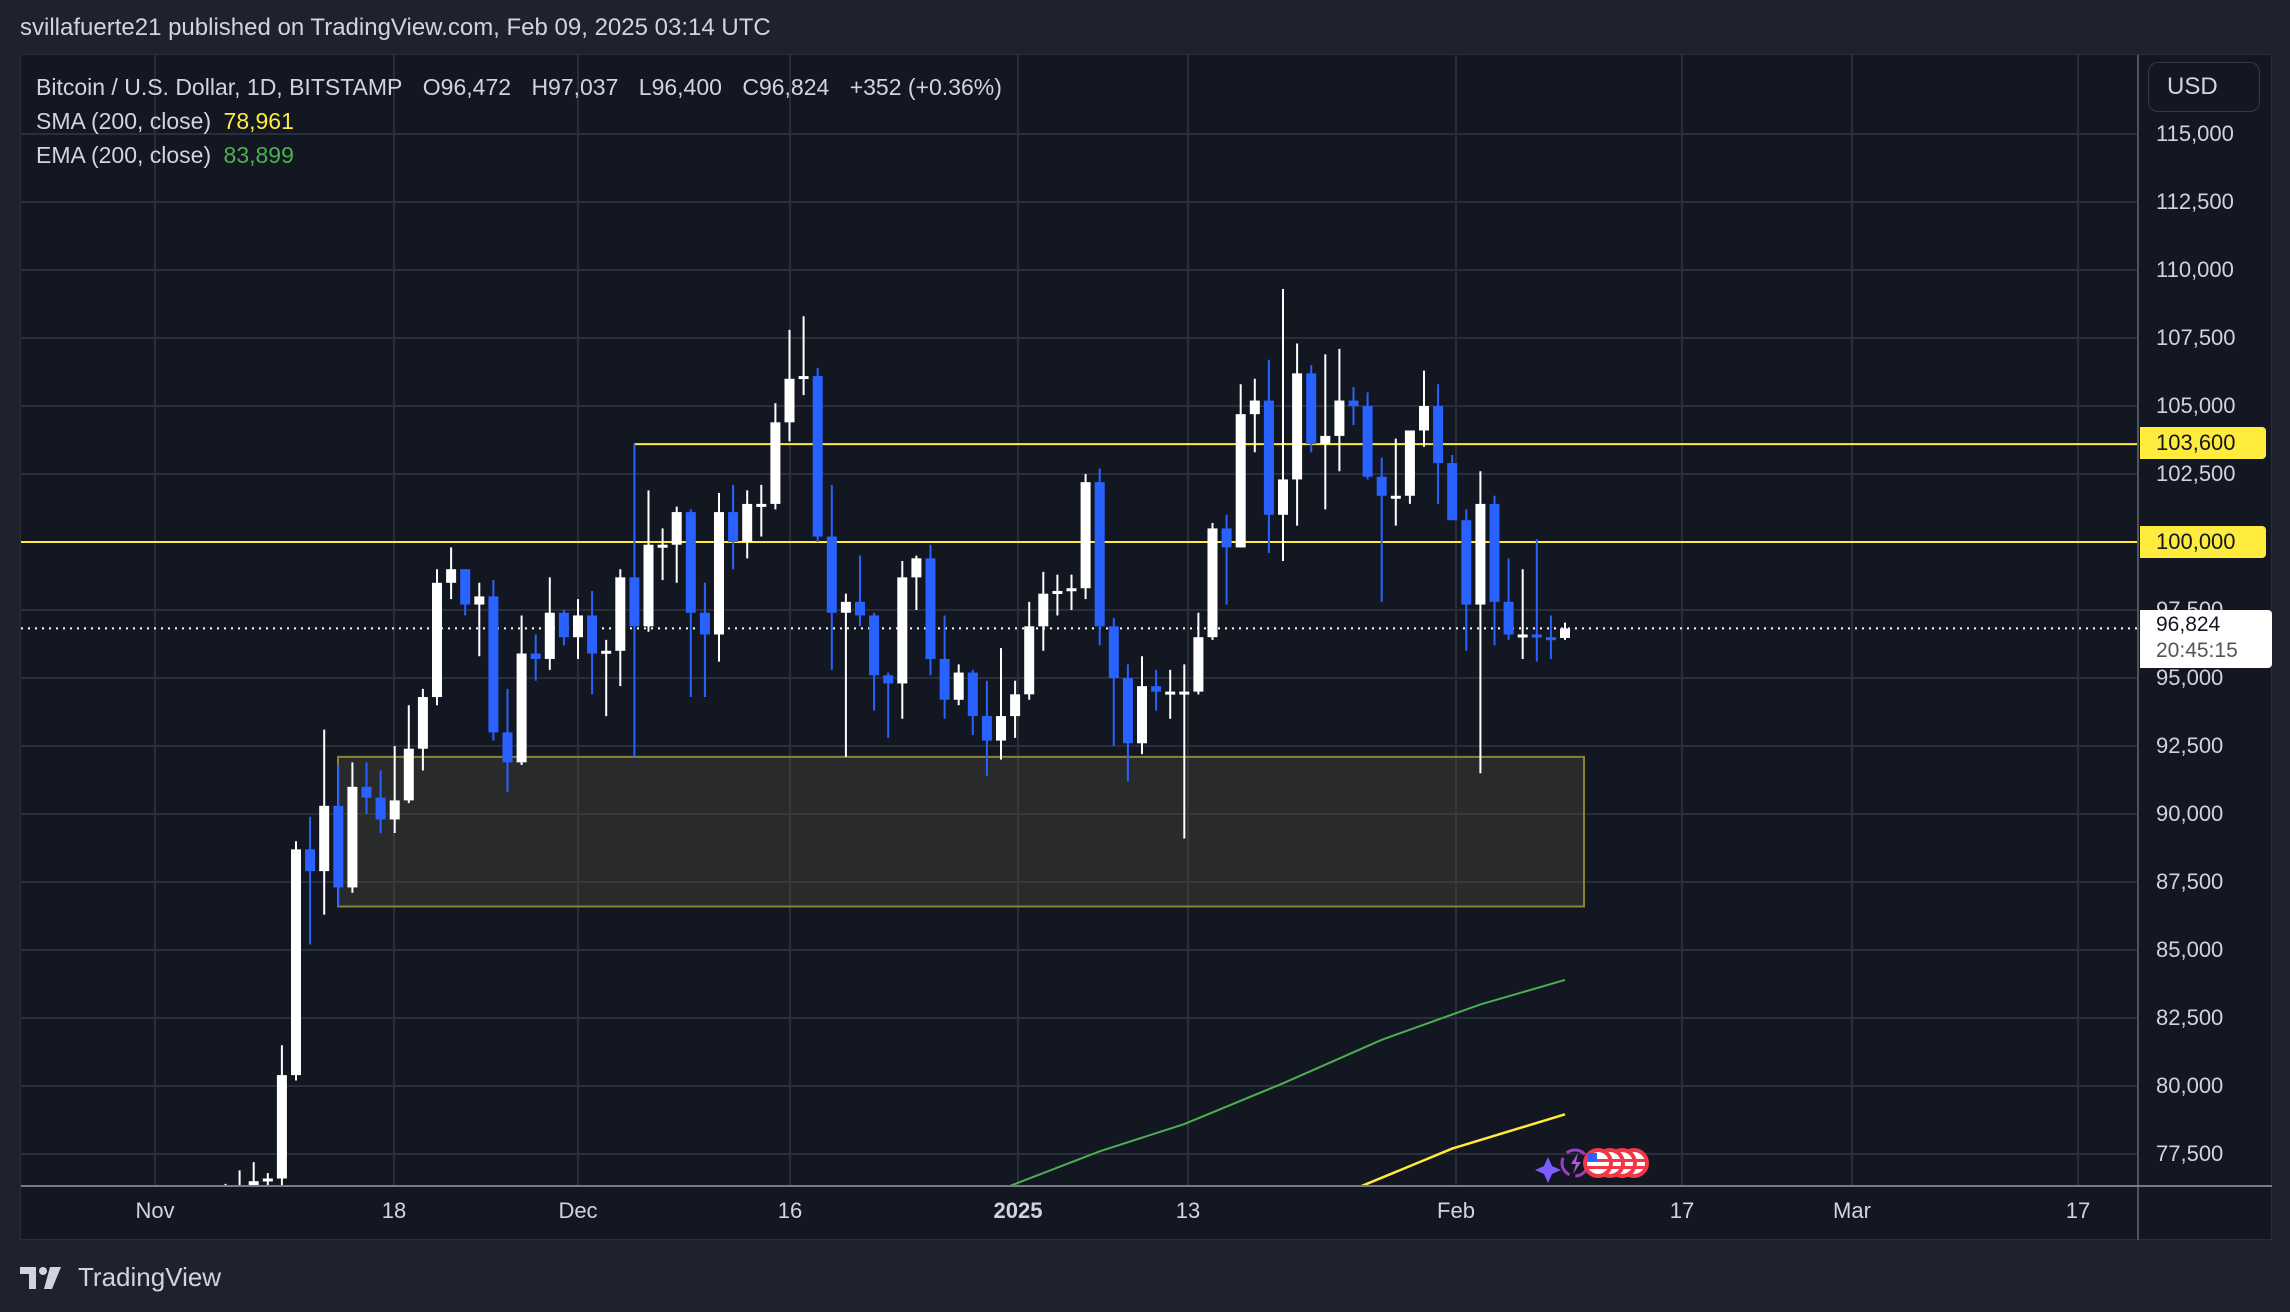 This screenshot has width=2290, height=1312. What do you see at coordinates (120, 1277) in the screenshot?
I see `tradingview-logo: TradingView` at bounding box center [120, 1277].